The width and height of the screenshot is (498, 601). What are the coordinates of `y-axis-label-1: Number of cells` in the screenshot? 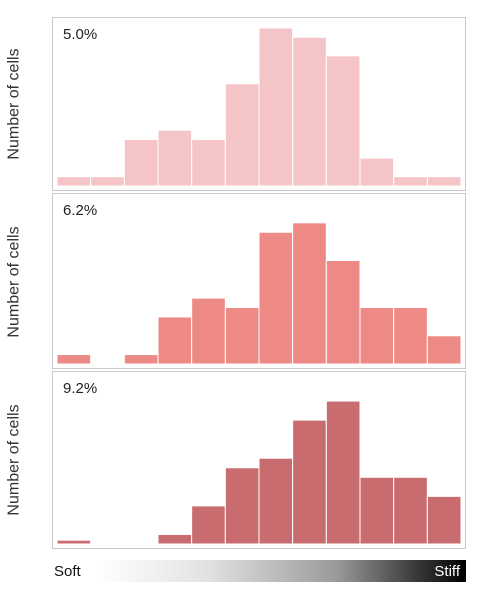 It's located at (14, 104).